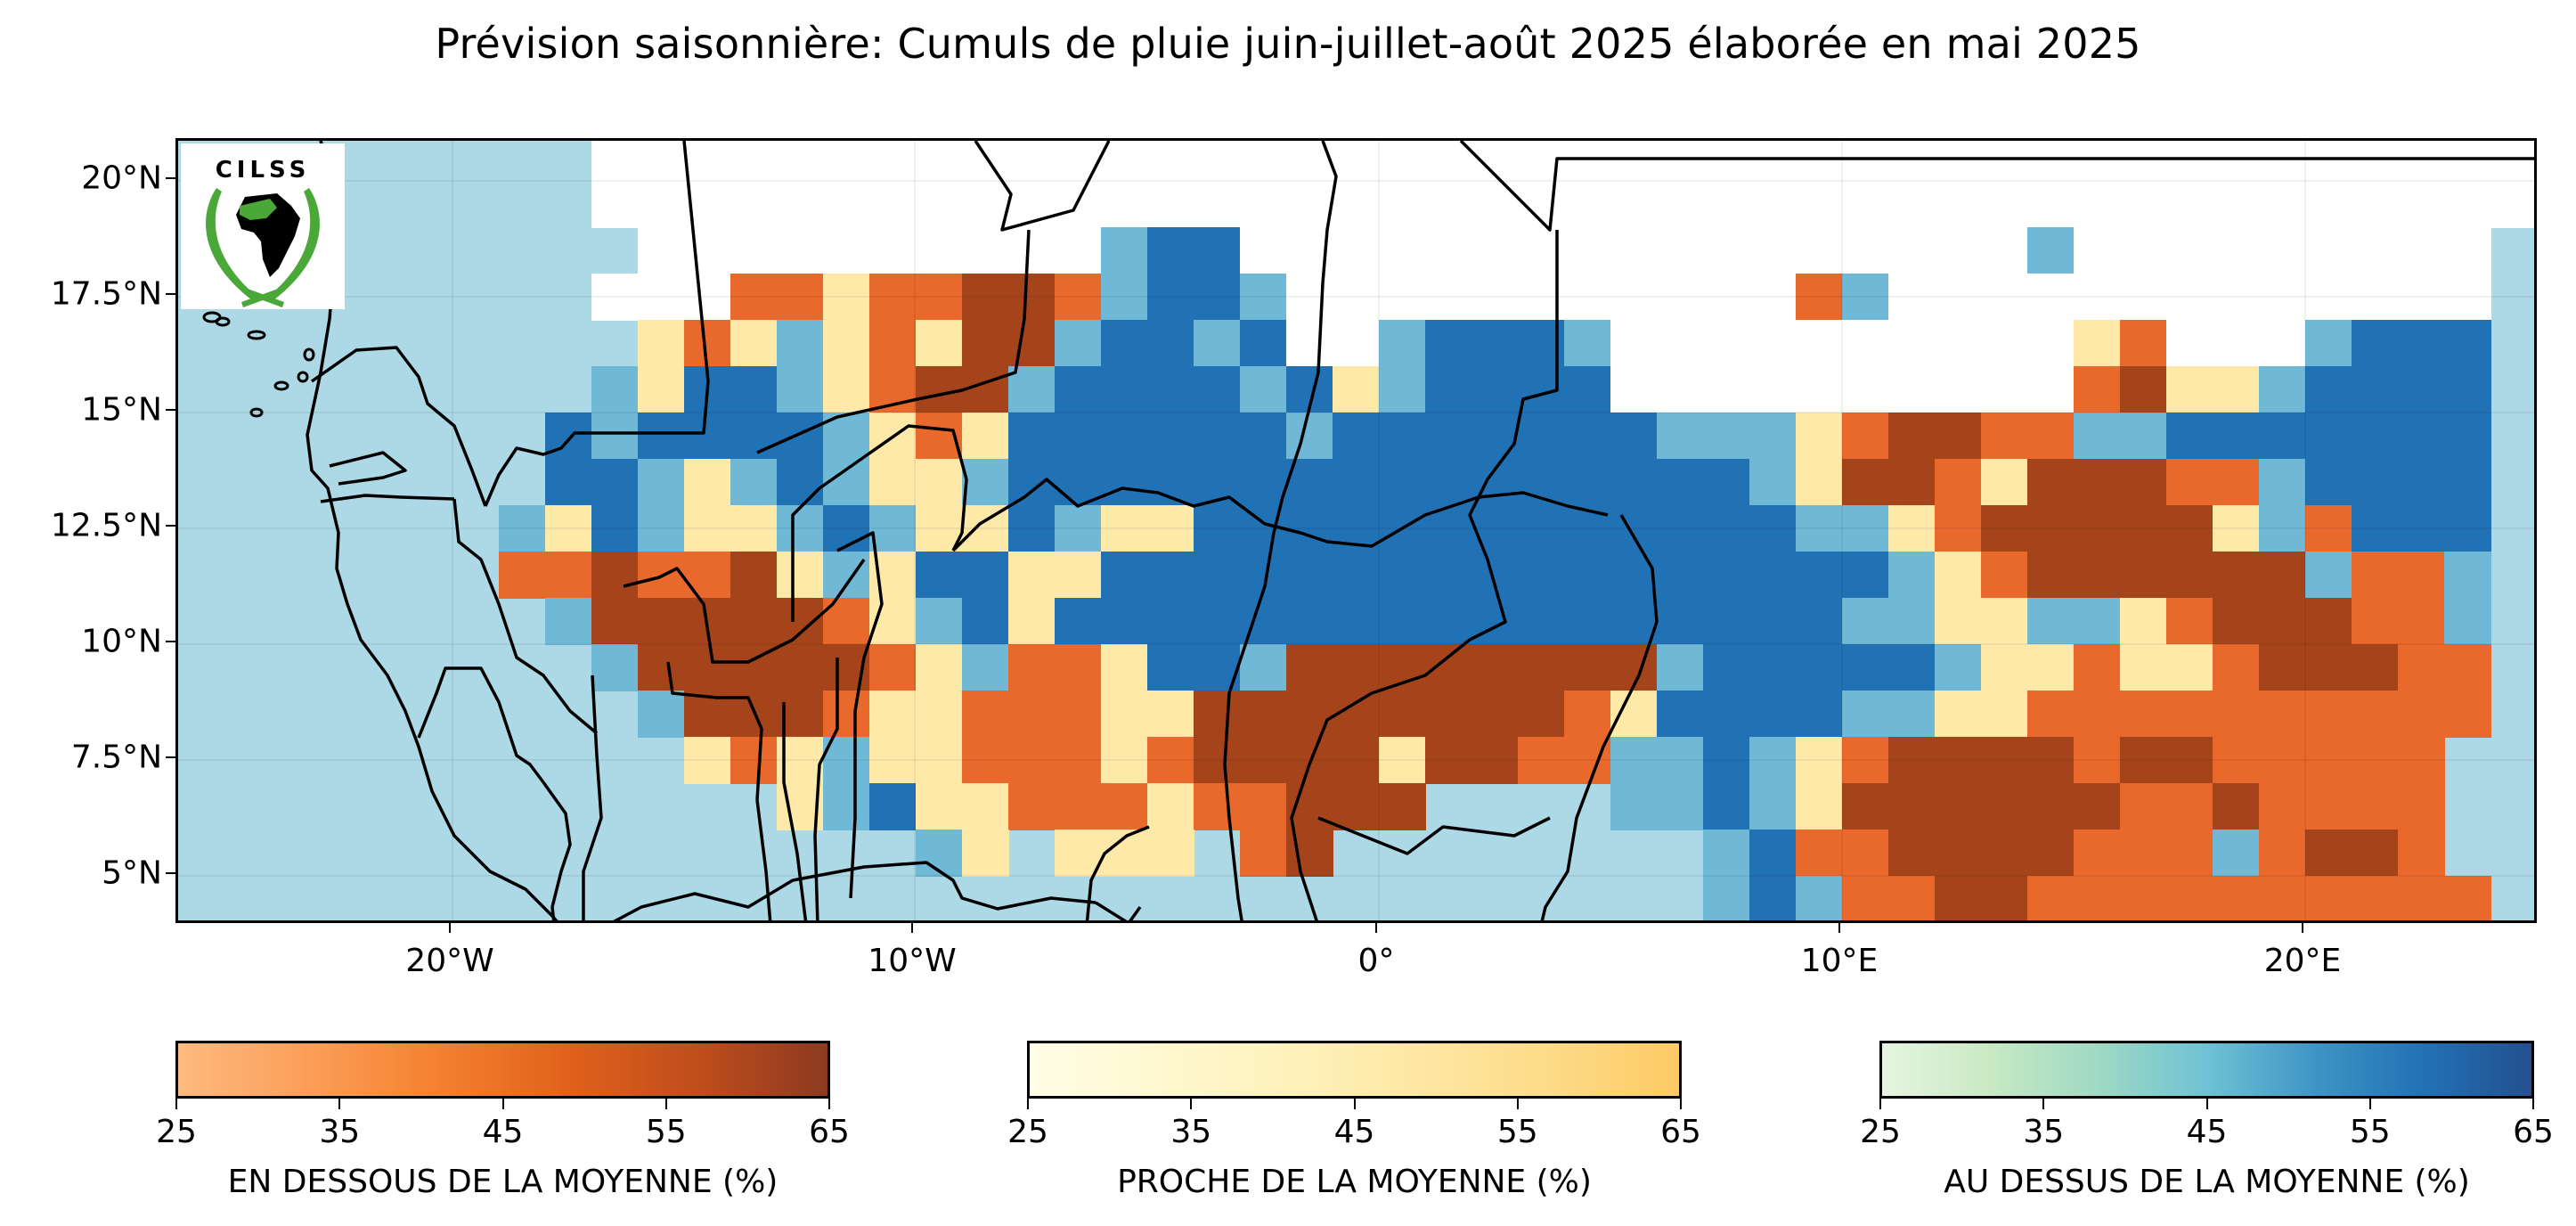 The height and width of the screenshot is (1226, 2576). Describe the element at coordinates (1305, 337) in the screenshot. I see `border-chad-niger` at that location.